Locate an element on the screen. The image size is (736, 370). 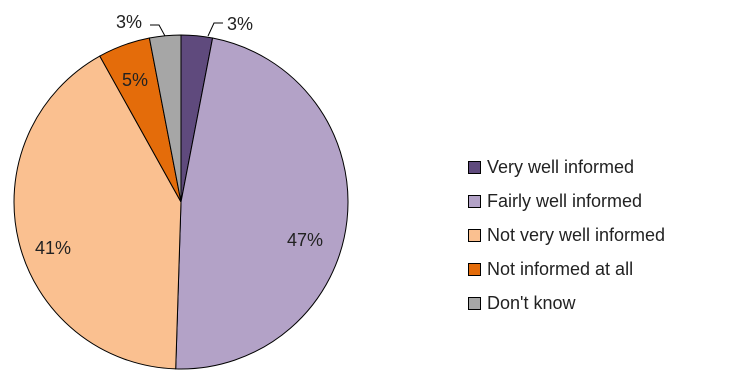
legend-item-not-informed-at-all: Not informed at all is located at coordinates (566, 269).